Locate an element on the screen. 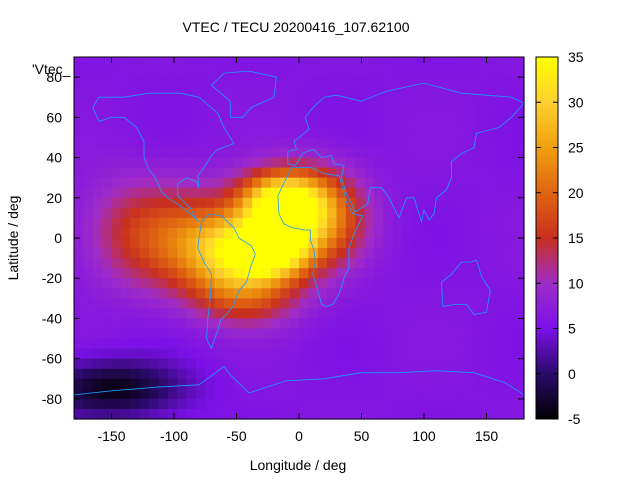 The height and width of the screenshot is (480, 640). x-axis-label: Longitude / deg is located at coordinates (298, 465).